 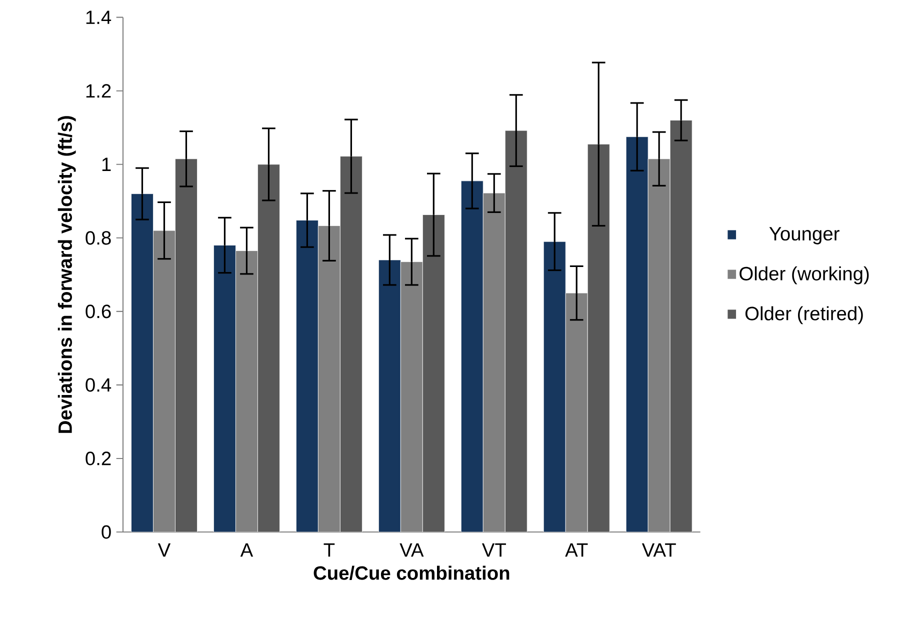 What do you see at coordinates (98, 459) in the screenshot?
I see `y-tick-label: 0.2` at bounding box center [98, 459].